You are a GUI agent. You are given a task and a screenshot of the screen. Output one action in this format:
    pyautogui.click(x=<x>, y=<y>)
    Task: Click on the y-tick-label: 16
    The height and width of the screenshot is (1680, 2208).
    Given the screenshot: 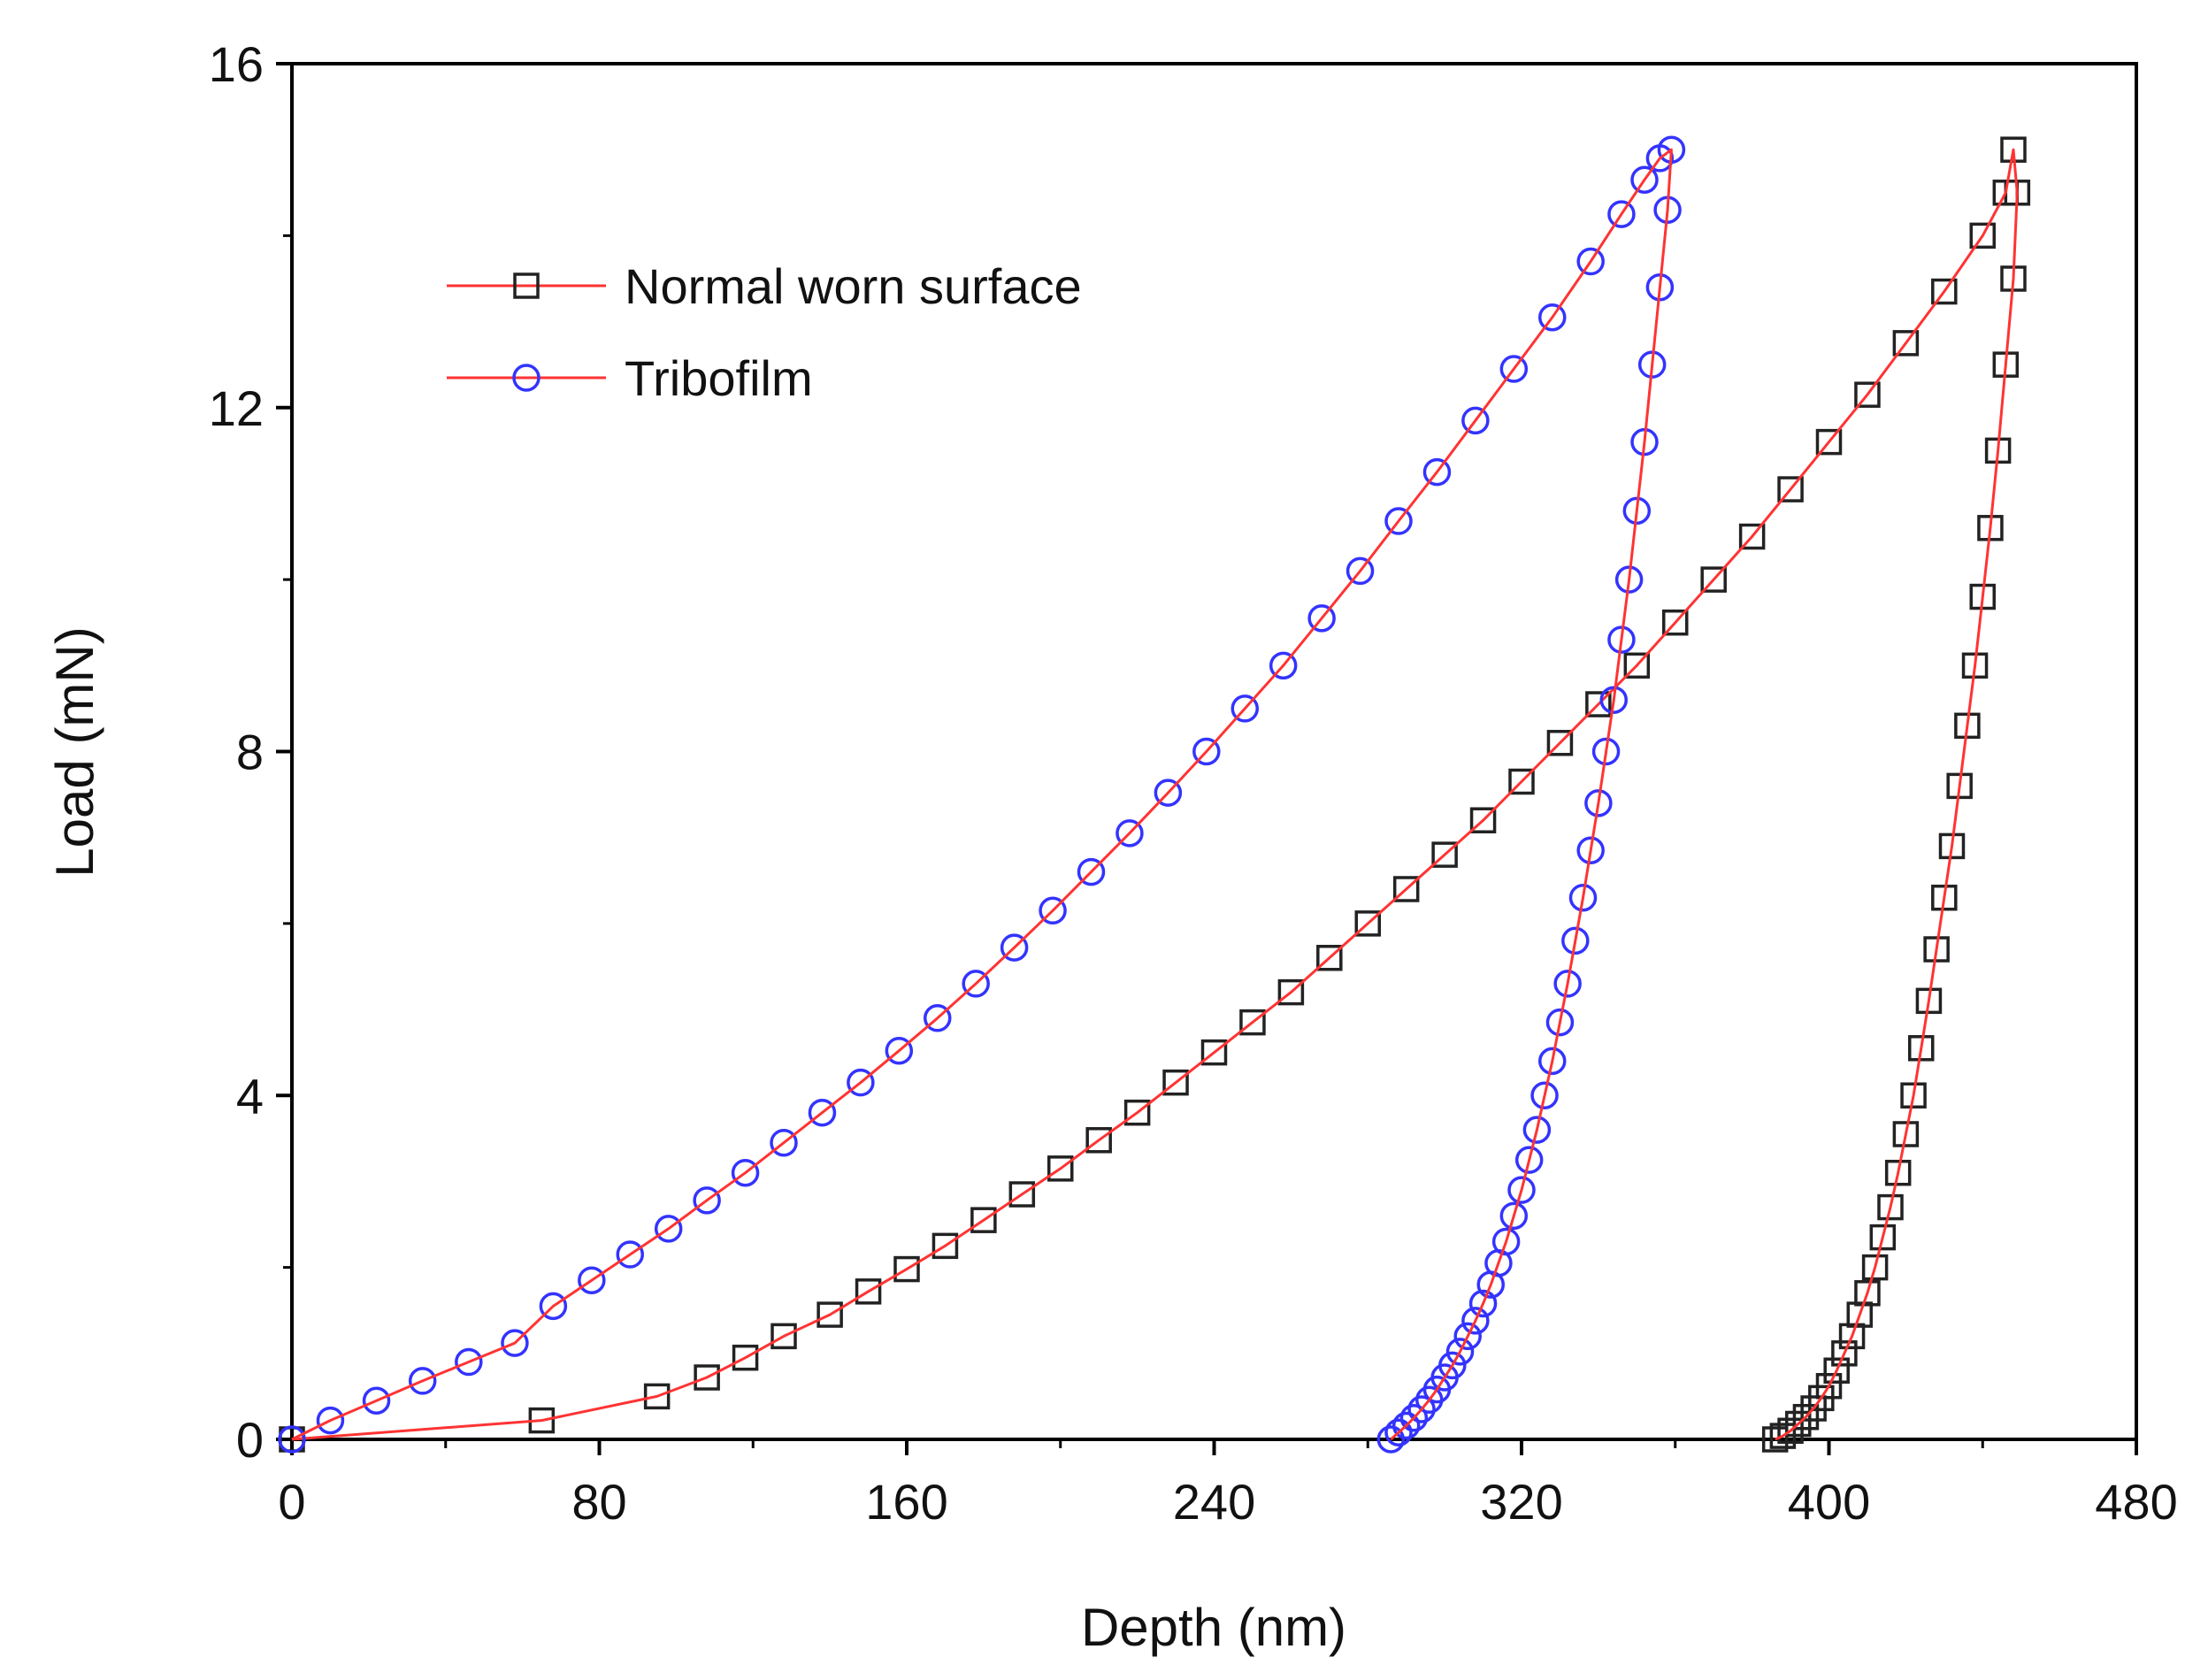 What is the action you would take?
    pyautogui.click(x=236, y=64)
    